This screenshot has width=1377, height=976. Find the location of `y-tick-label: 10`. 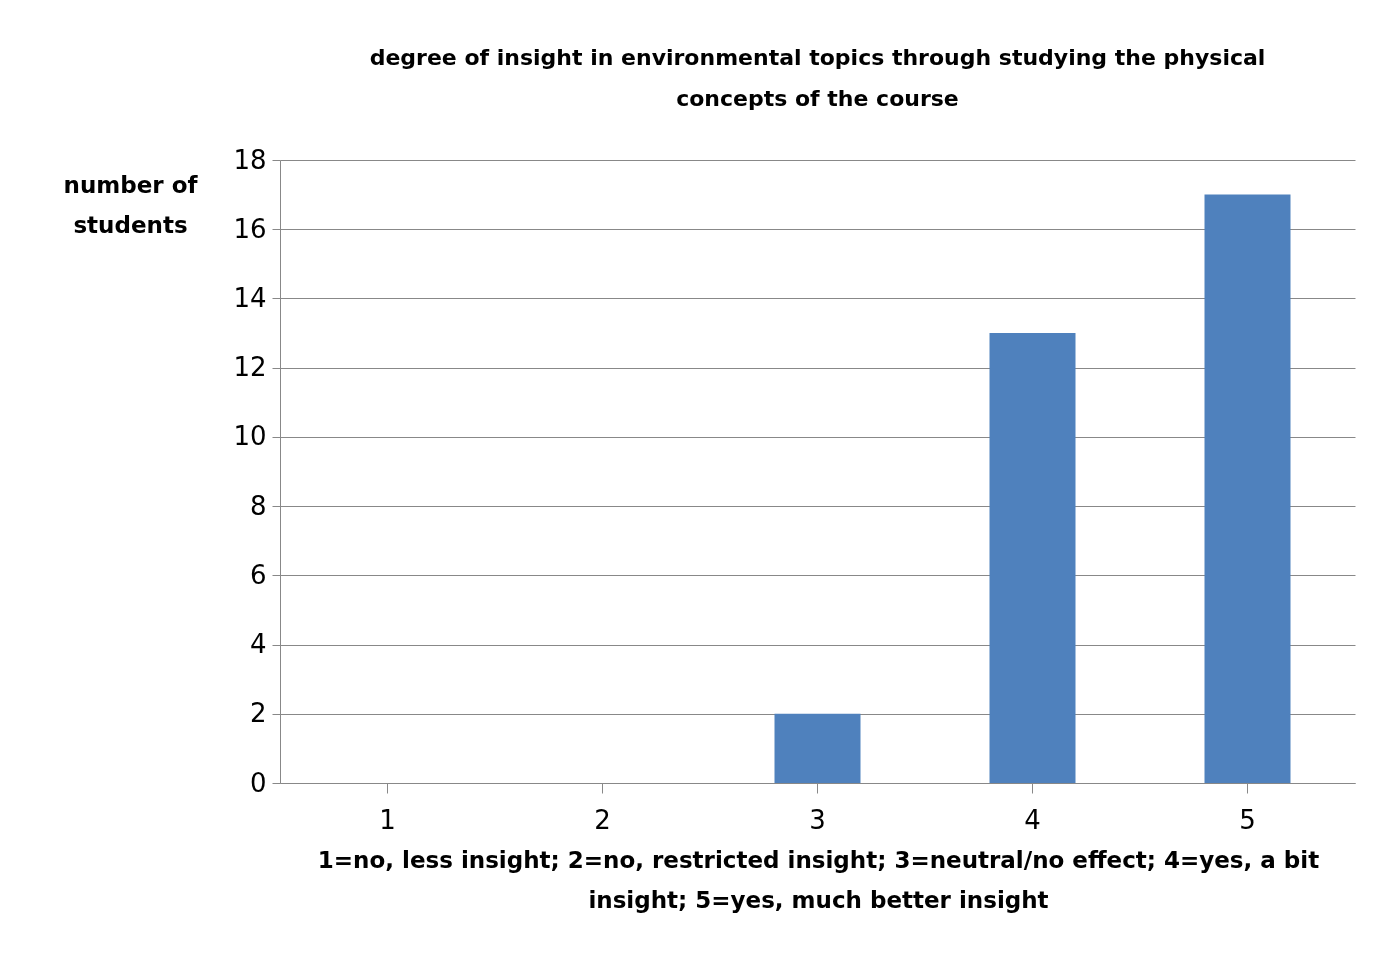

y-tick-label: 10 is located at coordinates (250, 436).